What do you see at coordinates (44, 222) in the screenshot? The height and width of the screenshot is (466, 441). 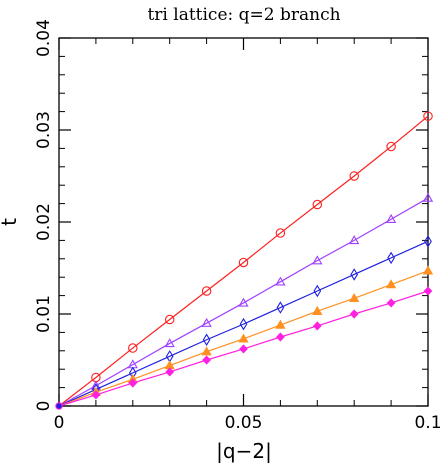 I see `y-tick-label: 0.02` at bounding box center [44, 222].